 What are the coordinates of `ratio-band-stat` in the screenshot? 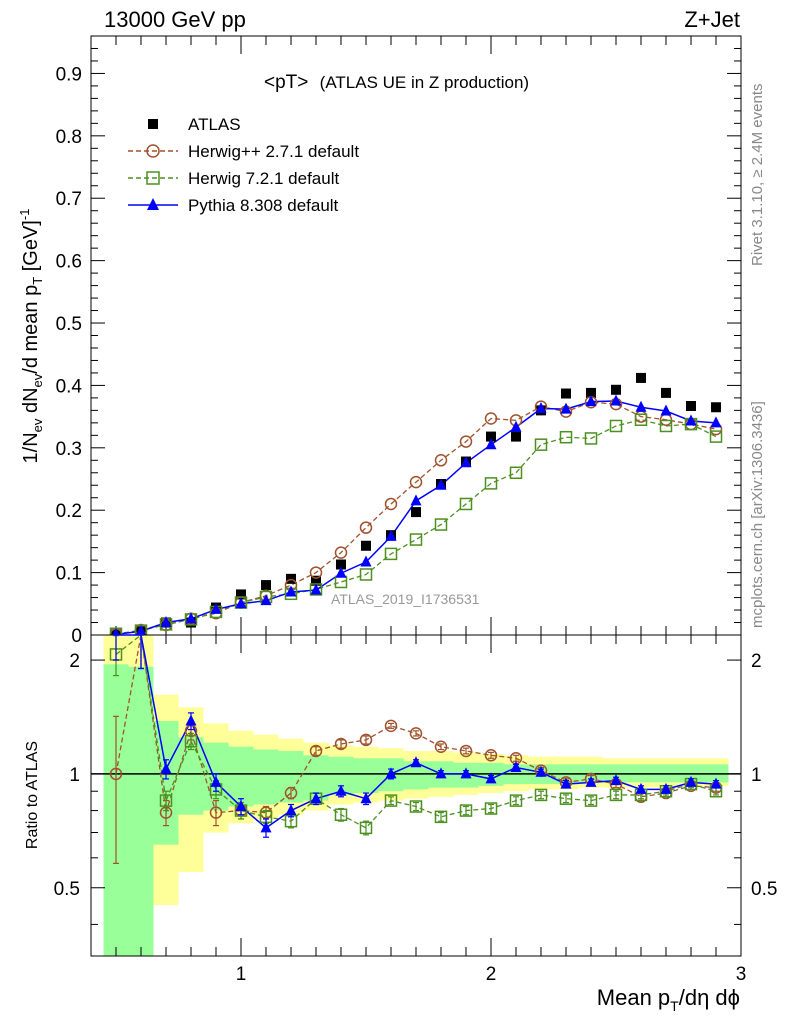 It's located at (266, 777).